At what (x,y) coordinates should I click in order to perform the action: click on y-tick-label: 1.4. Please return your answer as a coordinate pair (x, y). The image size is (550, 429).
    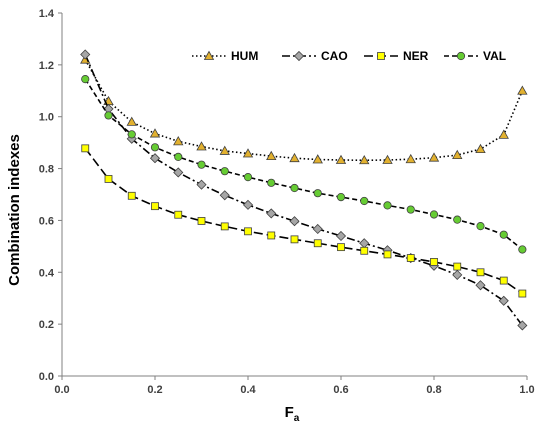
    Looking at the image, I should click on (47, 14).